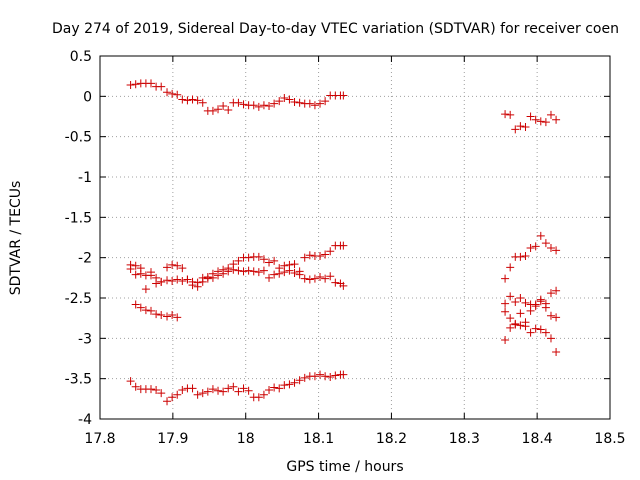  What do you see at coordinates (99, 439) in the screenshot?
I see `x-tick-label: 17.8` at bounding box center [99, 439].